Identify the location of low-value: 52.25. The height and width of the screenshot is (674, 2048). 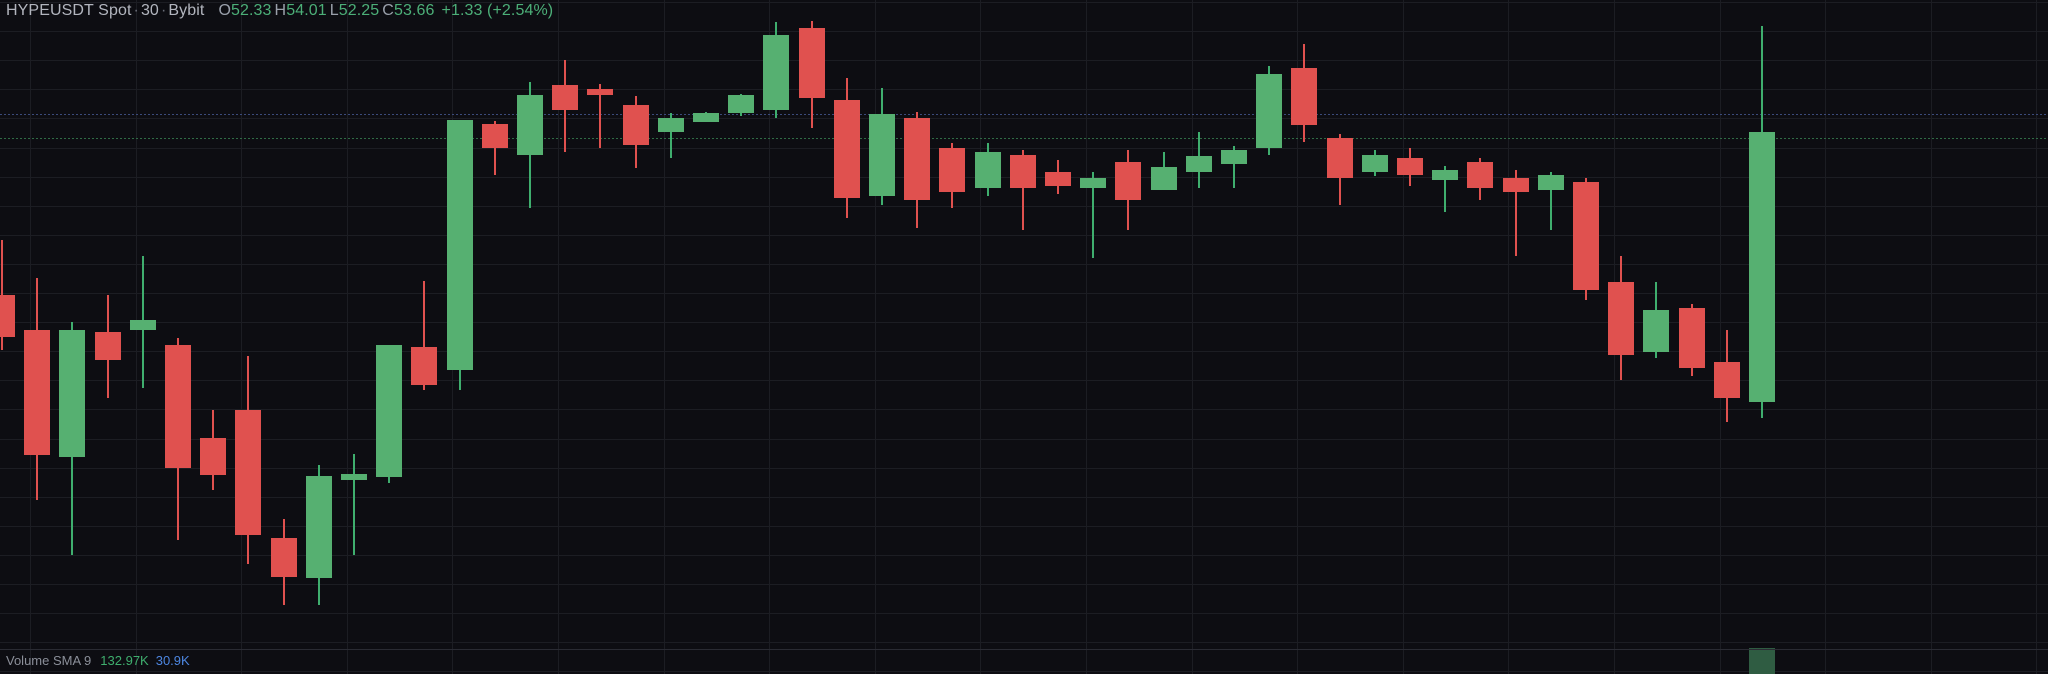
(359, 10).